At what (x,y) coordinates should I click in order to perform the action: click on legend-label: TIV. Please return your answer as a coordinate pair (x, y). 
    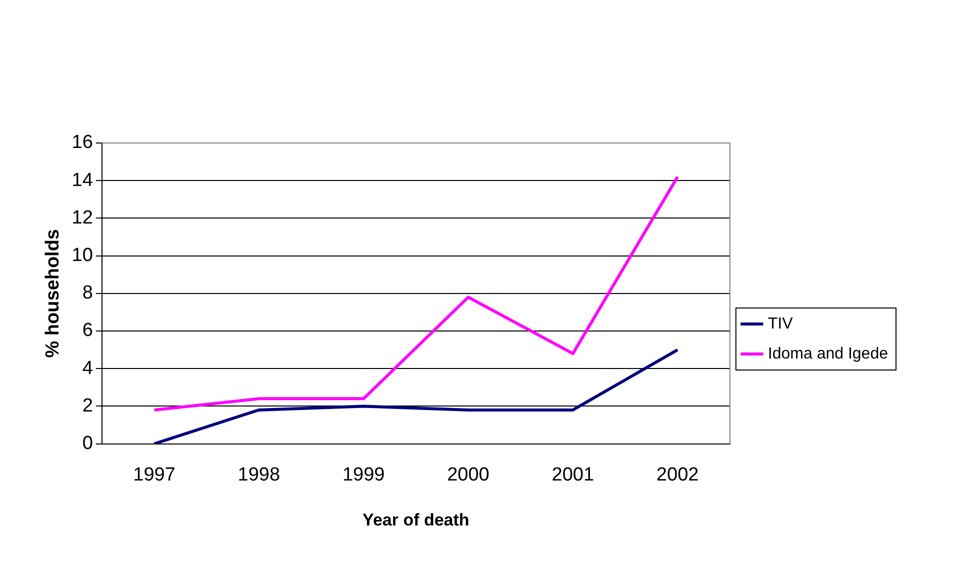
    Looking at the image, I should click on (781, 323).